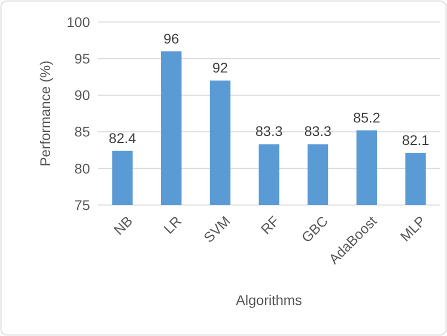 This screenshot has width=447, height=336. I want to click on x-tick-label: NB, so click(123, 225).